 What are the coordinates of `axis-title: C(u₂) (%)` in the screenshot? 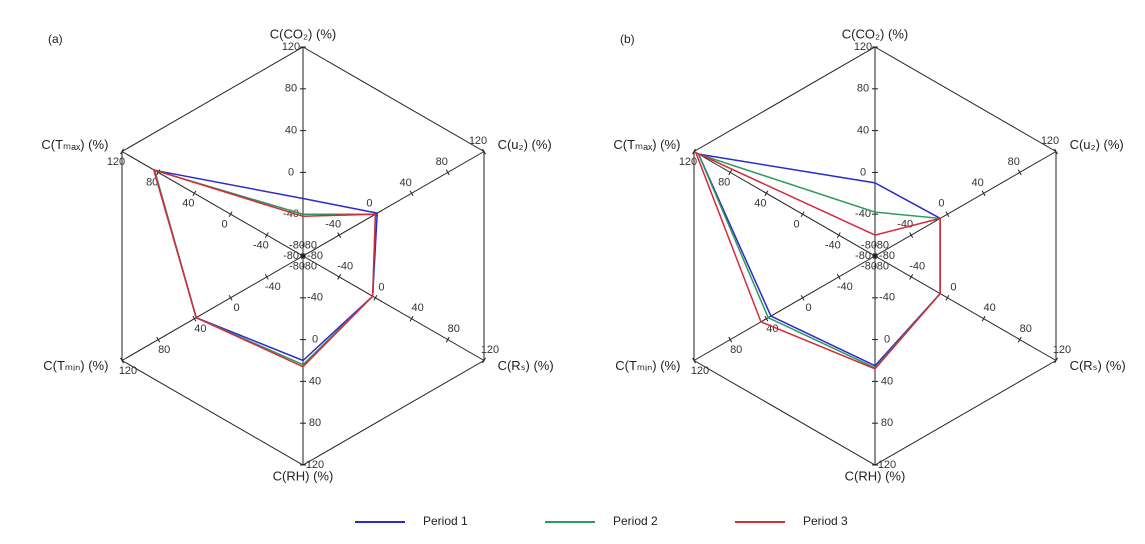 It's located at (1097, 144).